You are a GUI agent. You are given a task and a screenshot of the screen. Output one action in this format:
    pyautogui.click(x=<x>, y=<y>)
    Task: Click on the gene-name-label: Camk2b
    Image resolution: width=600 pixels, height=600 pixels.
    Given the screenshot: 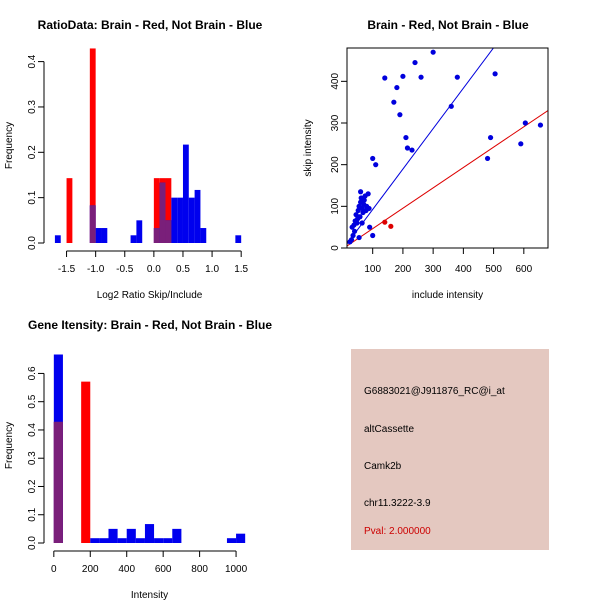 What is the action you would take?
    pyautogui.click(x=383, y=466)
    